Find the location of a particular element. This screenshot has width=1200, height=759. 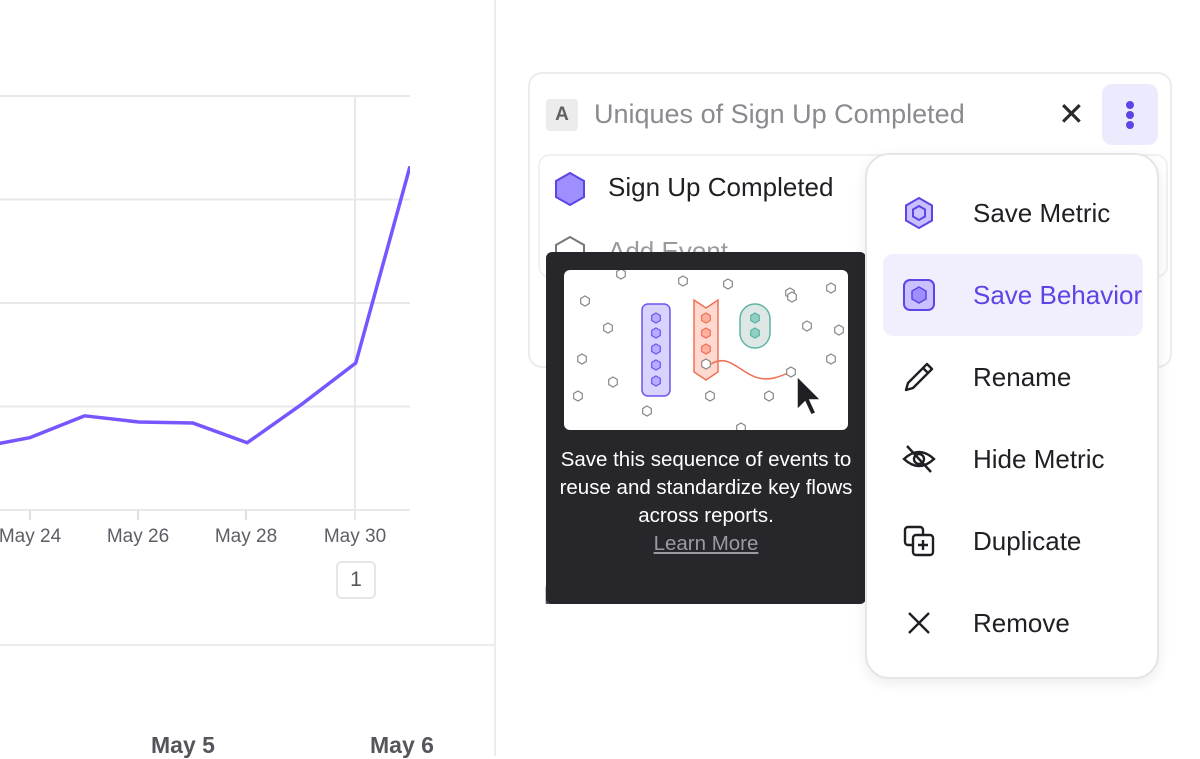

menu-item-hide-metric: Hide Metric is located at coordinates (1013, 459).